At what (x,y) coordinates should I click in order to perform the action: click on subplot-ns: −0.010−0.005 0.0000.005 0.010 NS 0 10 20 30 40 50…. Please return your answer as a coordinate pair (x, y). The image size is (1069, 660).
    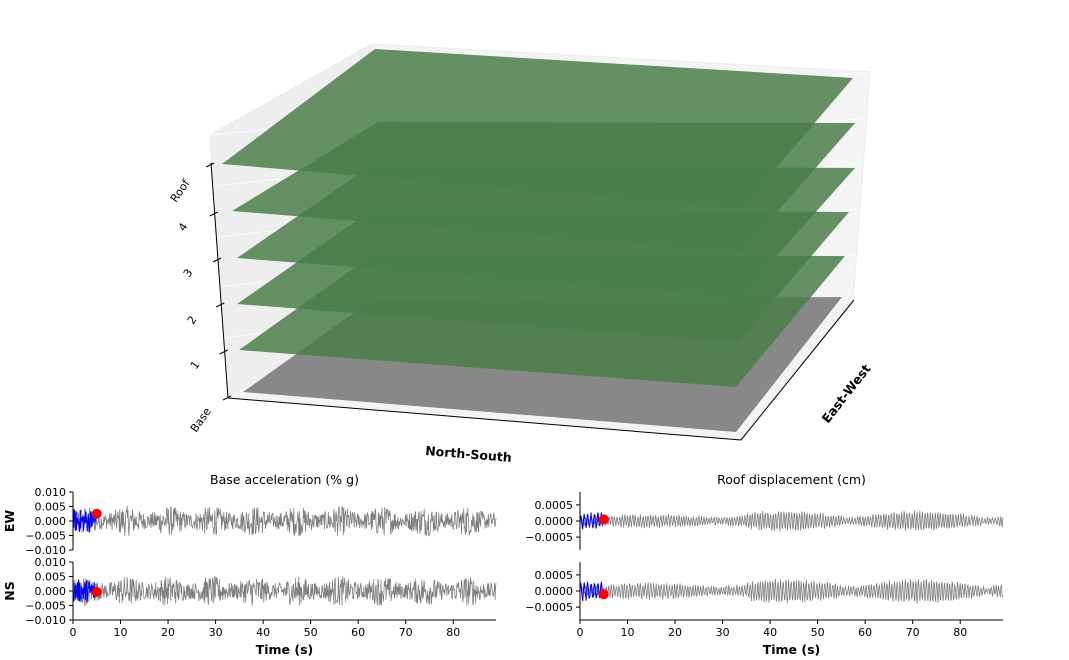
    Looking at the image, I should click on (249, 606).